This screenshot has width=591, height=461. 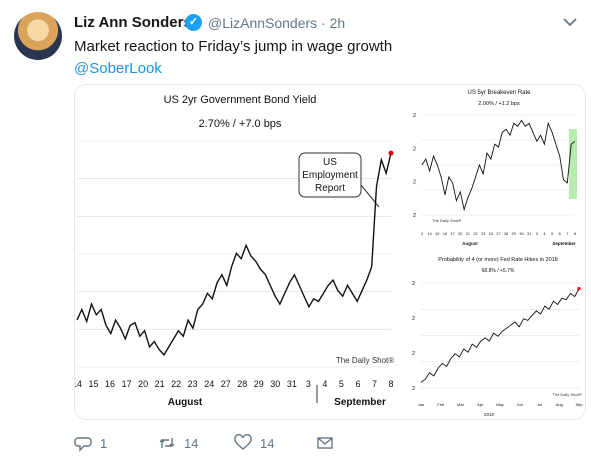 What do you see at coordinates (500, 335) in the screenshot?
I see `series-line` at bounding box center [500, 335].